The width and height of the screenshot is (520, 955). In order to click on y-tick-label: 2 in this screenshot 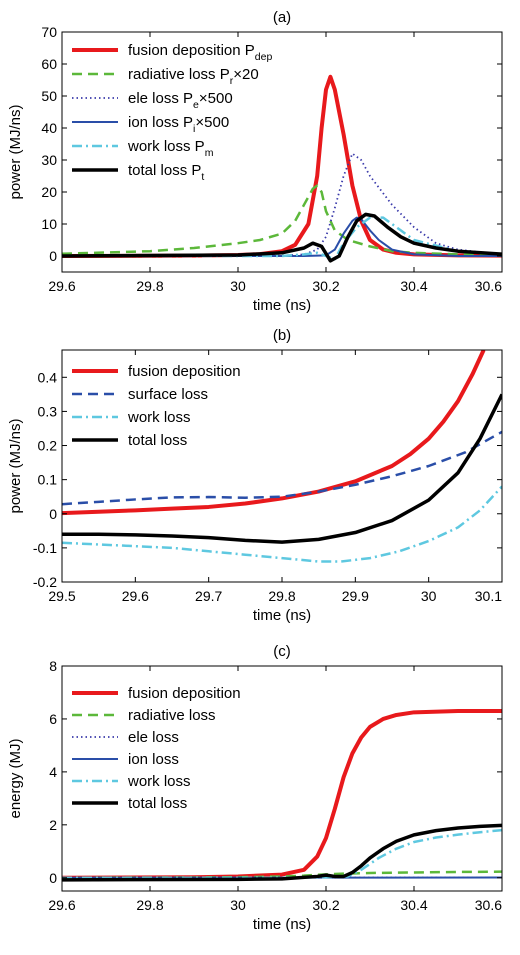, I will do `click(53, 825)`.